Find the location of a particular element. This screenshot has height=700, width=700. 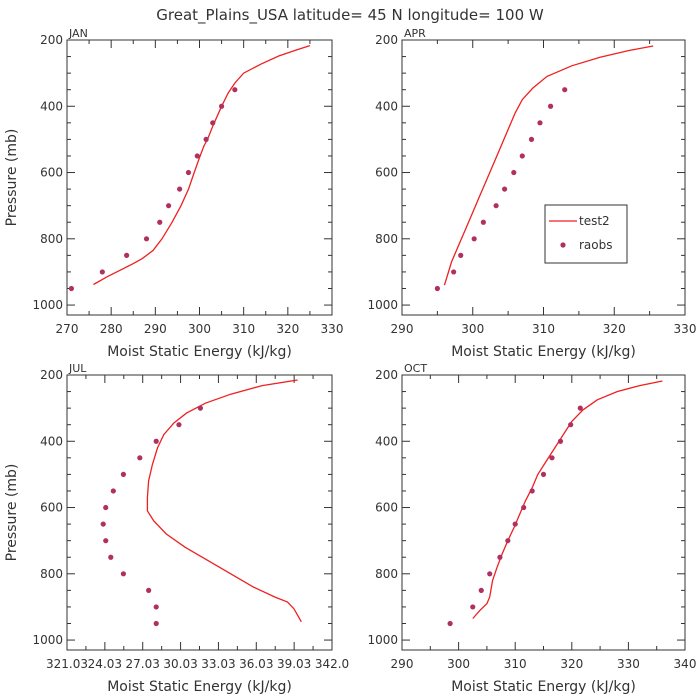

x-tick-label: 270 is located at coordinates (67, 329).